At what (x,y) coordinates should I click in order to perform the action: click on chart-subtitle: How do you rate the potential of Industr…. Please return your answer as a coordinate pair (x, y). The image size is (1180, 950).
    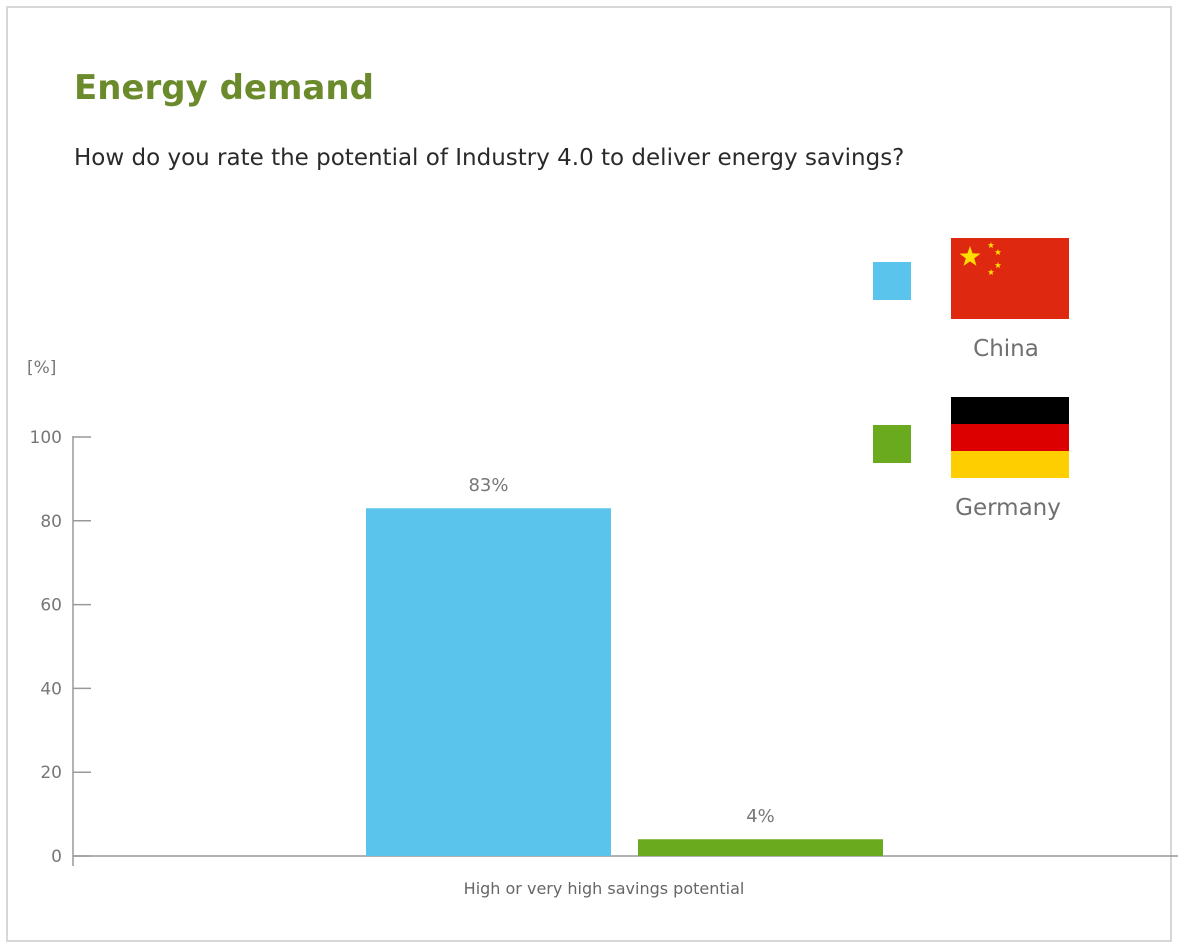
    Looking at the image, I should click on (489, 158).